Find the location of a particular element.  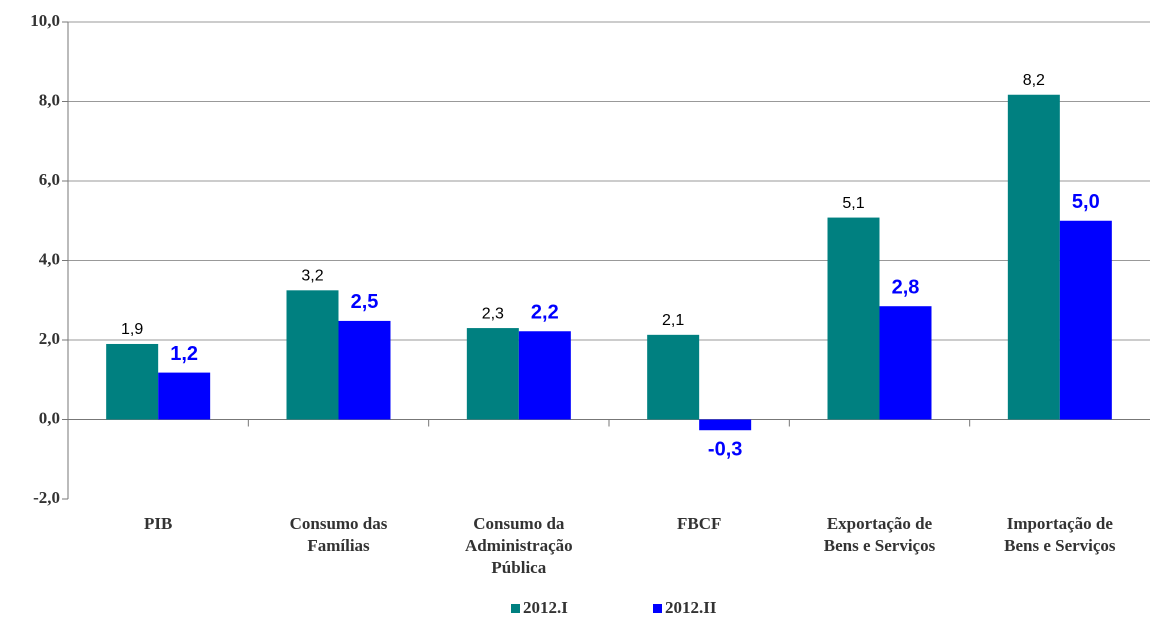

value-label: 3,2 is located at coordinates (312, 276).